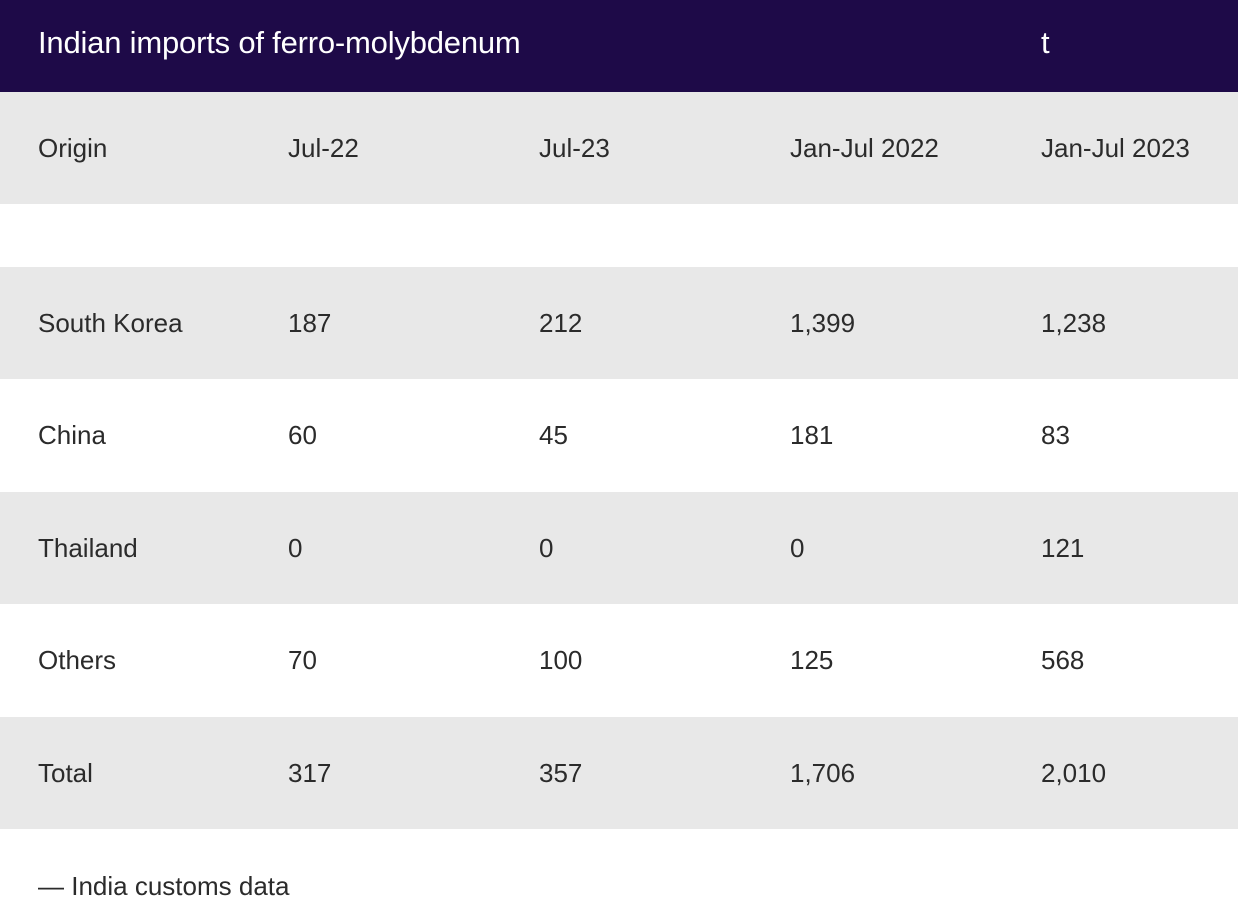 The height and width of the screenshot is (920, 1238). What do you see at coordinates (619, 46) in the screenshot?
I see `table-title-bar: Indian imports of ferro-molybdenum t` at bounding box center [619, 46].